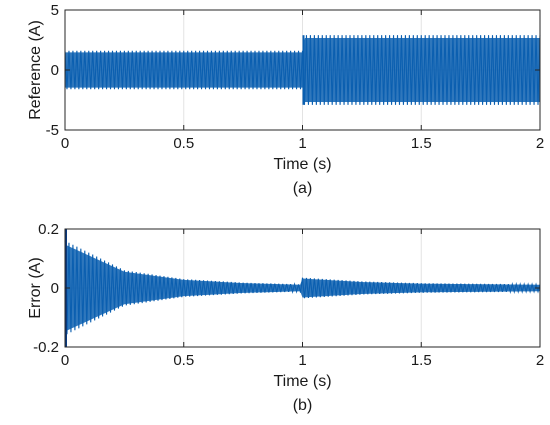 This screenshot has height=425, width=550. What do you see at coordinates (48, 229) in the screenshot?
I see `b-ytick-label-2: 0.2` at bounding box center [48, 229].